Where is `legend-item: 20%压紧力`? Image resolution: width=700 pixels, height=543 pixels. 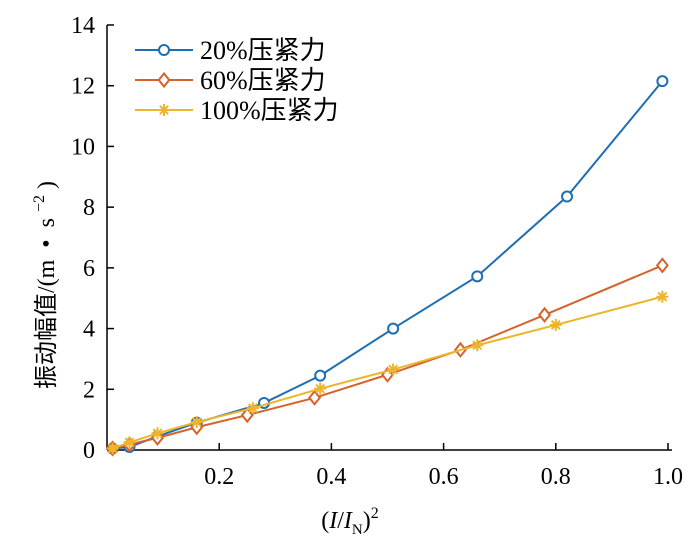
legend-item: 20%压紧力 is located at coordinates (230, 50).